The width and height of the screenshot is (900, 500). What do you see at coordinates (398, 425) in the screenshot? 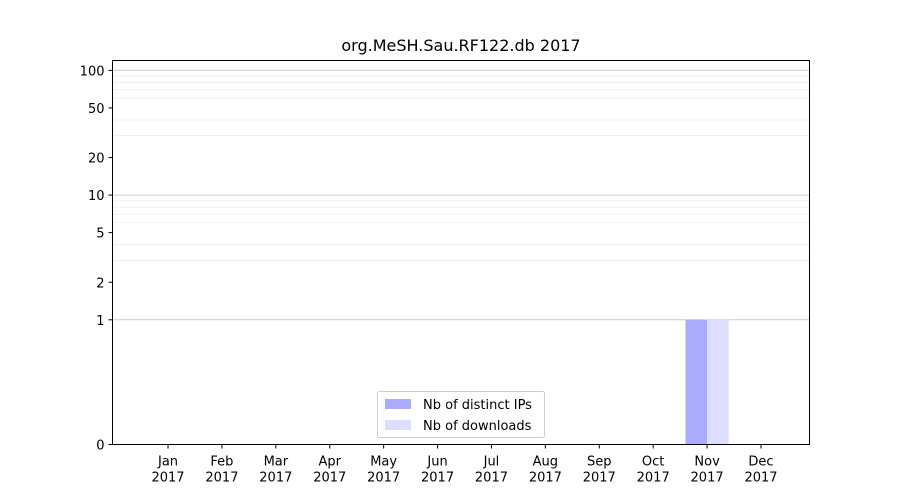
I see `legend-swatch-downloads` at bounding box center [398, 425].